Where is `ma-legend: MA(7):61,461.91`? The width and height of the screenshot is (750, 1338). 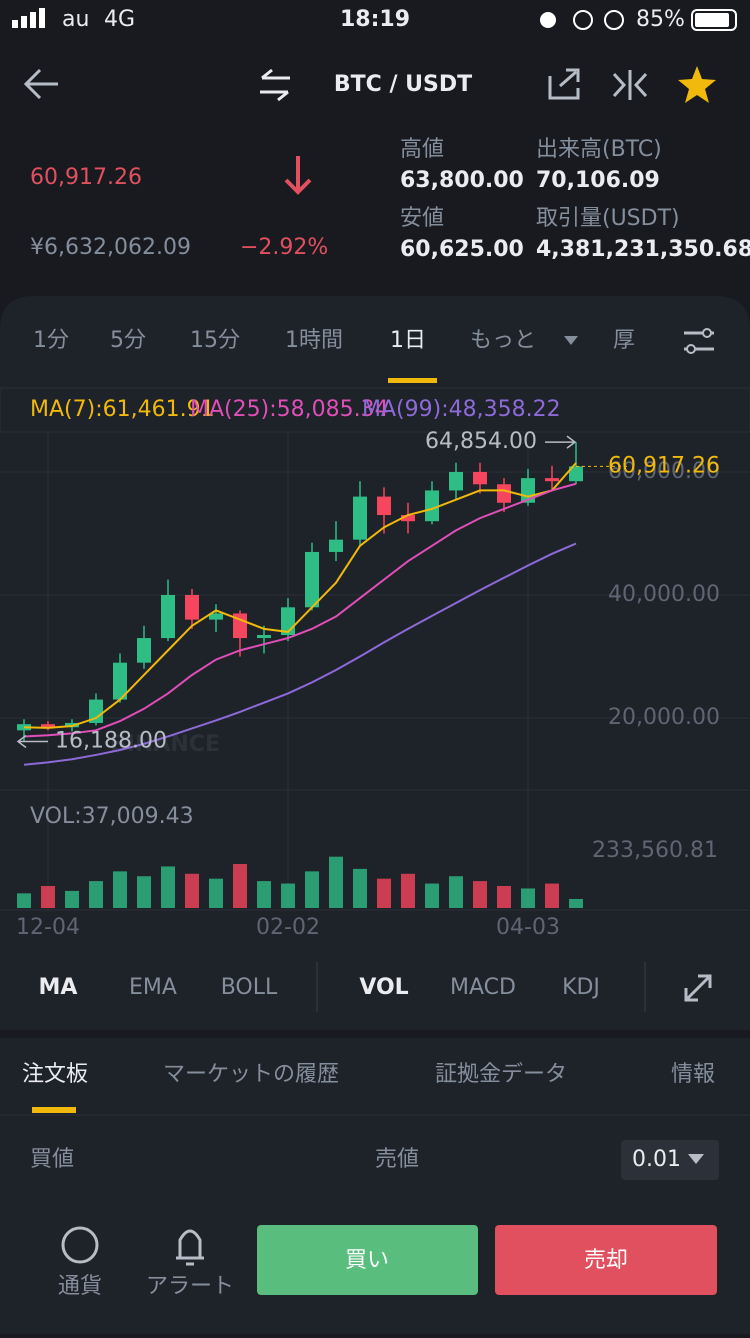
ma-legend: MA(7):61,461.91 is located at coordinates (122, 409).